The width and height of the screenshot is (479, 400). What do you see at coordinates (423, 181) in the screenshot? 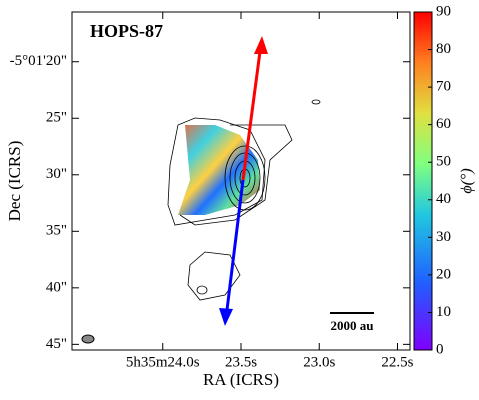
I see `colorbar` at bounding box center [423, 181].